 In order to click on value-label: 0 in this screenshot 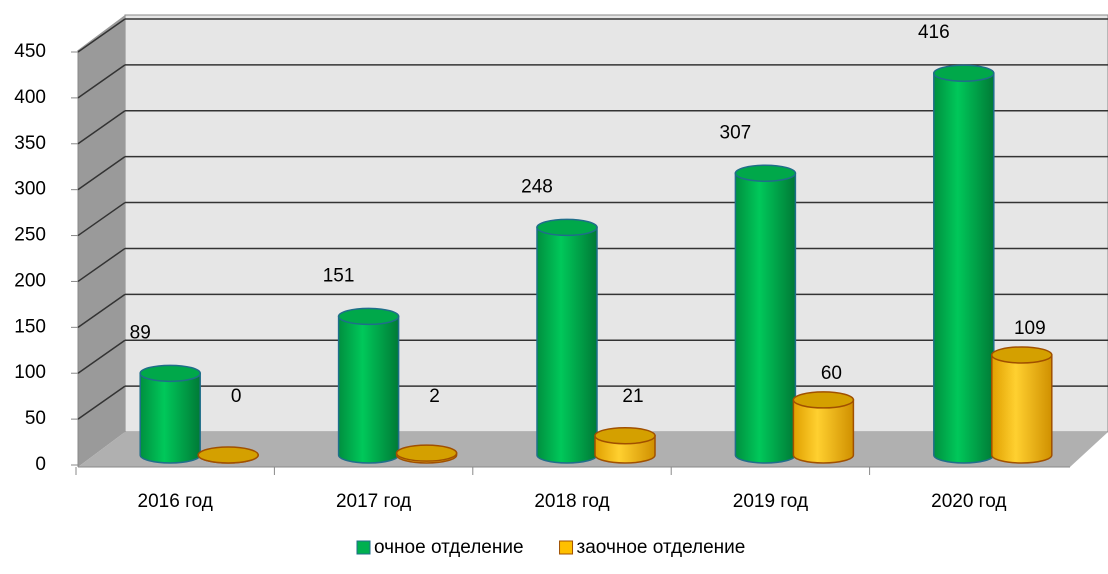, I will do `click(236, 396)`.